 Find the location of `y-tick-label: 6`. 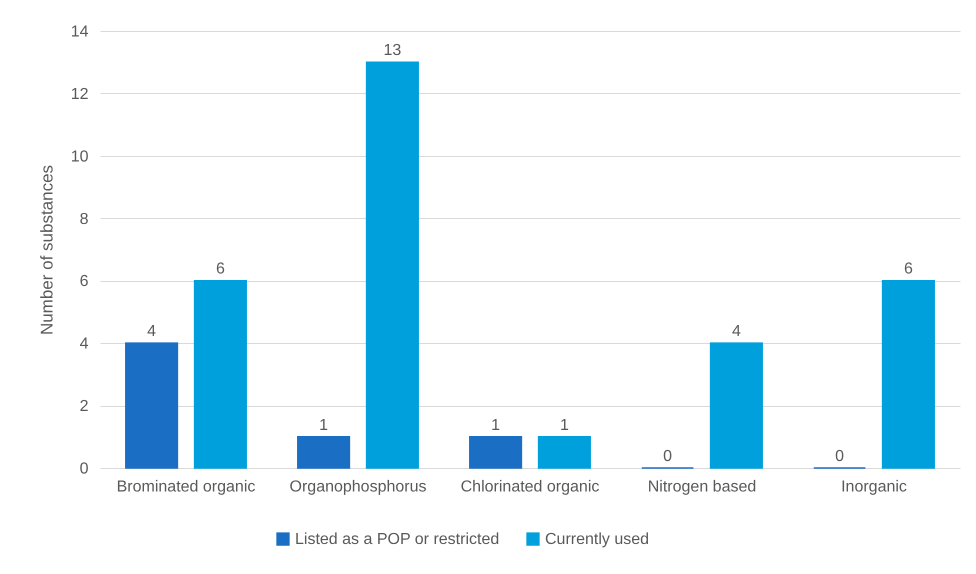

y-tick-label: 6 is located at coordinates (84, 281).